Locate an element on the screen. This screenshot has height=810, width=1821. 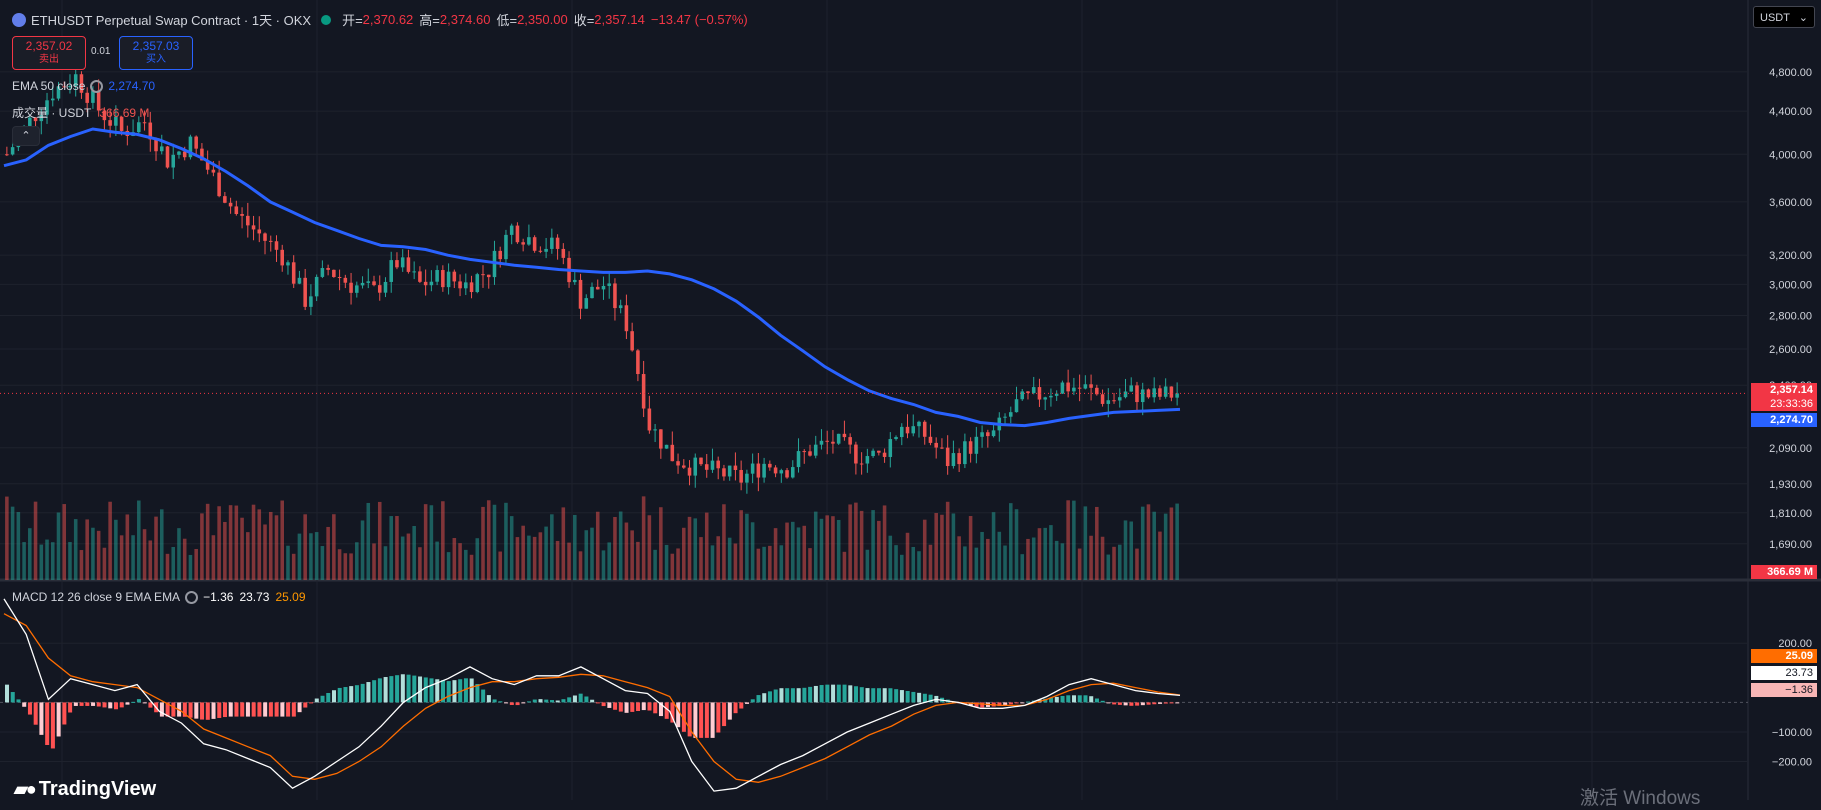
ema-legend: EMA 50 close 2,274.70 is located at coordinates (83, 86).